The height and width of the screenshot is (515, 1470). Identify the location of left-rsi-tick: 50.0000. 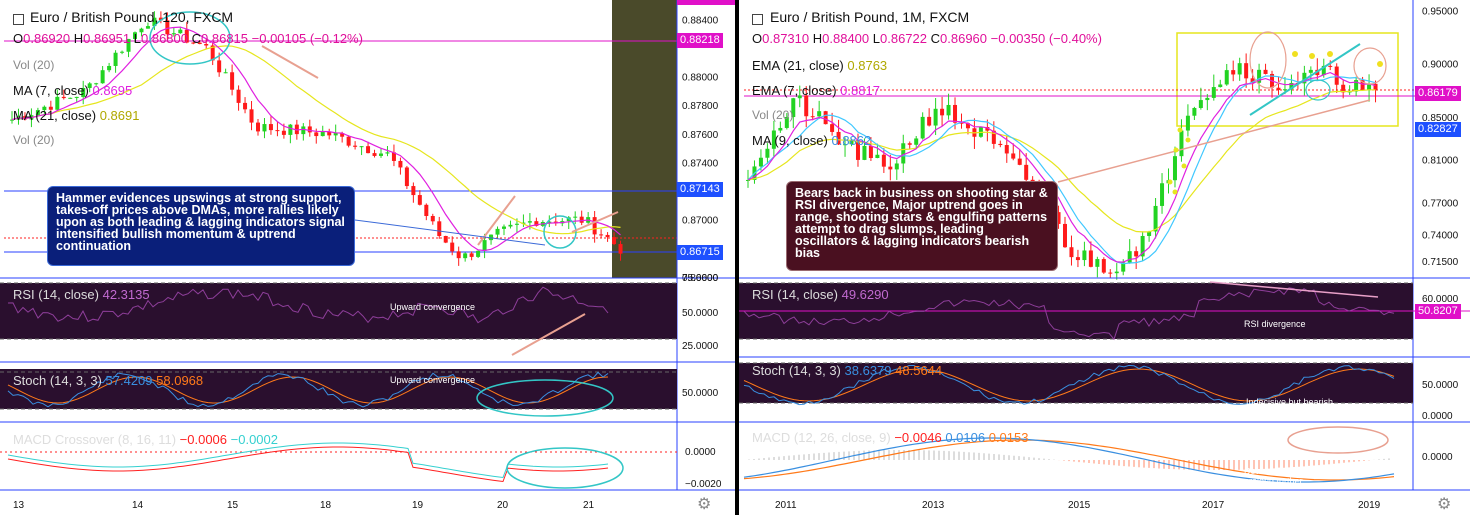
(700, 313).